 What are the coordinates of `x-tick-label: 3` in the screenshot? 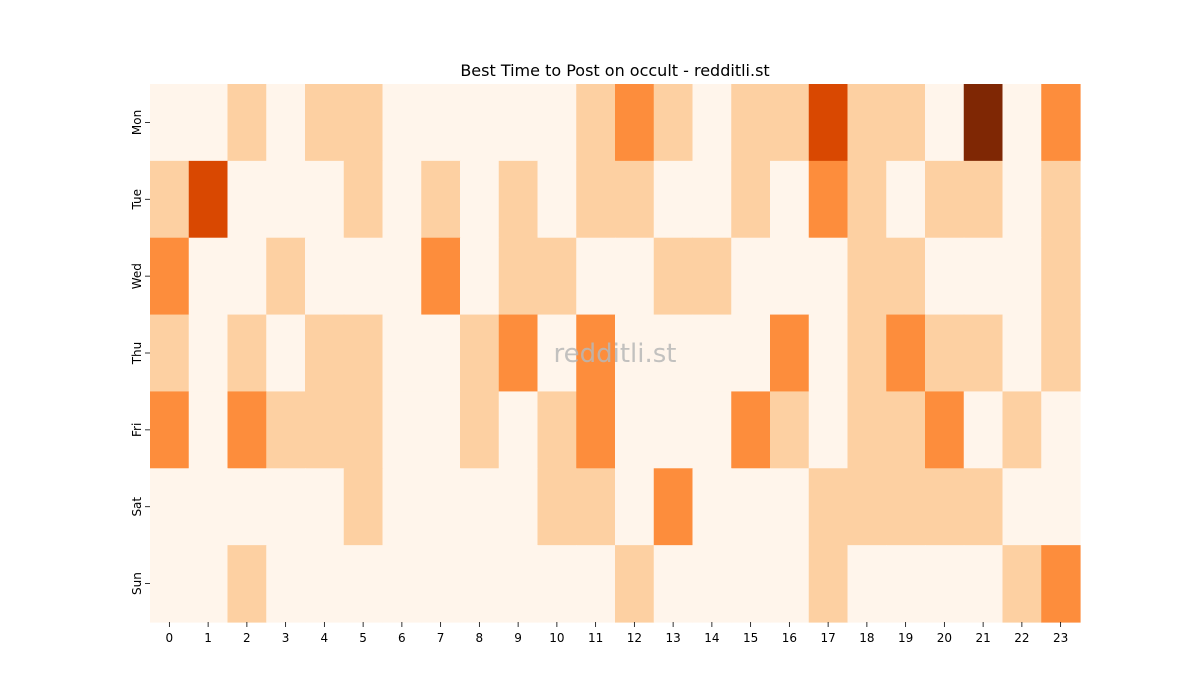 It's located at (286, 638).